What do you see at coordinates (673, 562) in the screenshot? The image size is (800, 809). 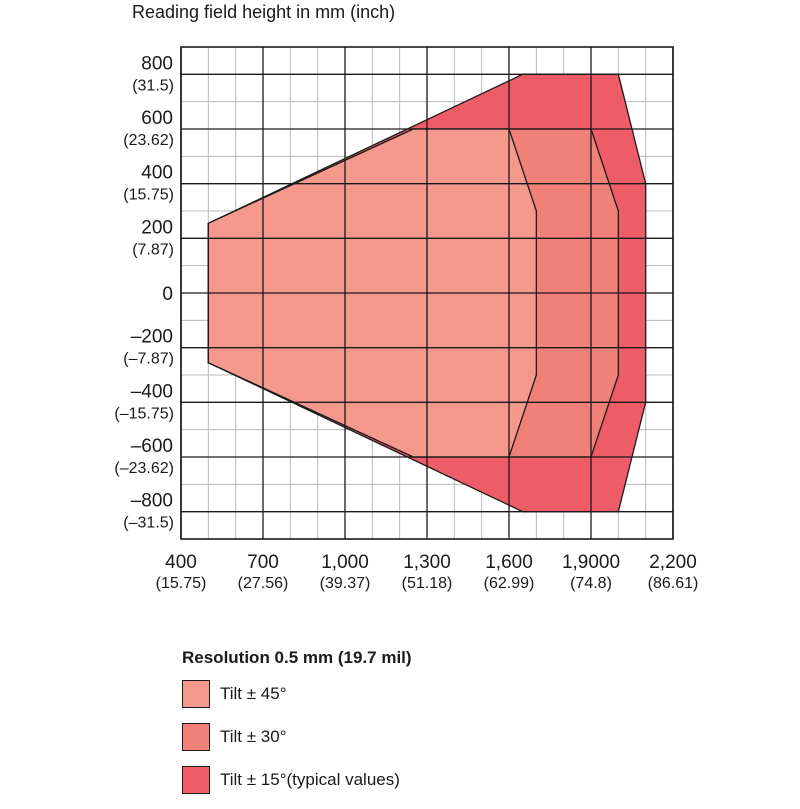 I see `x-tick-label: 2,200` at bounding box center [673, 562].